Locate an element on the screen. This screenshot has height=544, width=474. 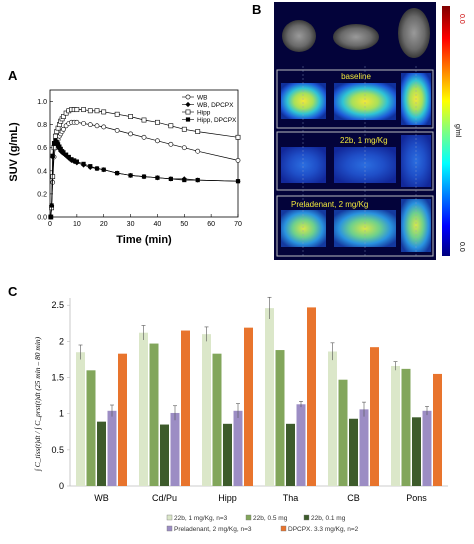
pet-baseline-sagittal is located at coordinates (365, 101).